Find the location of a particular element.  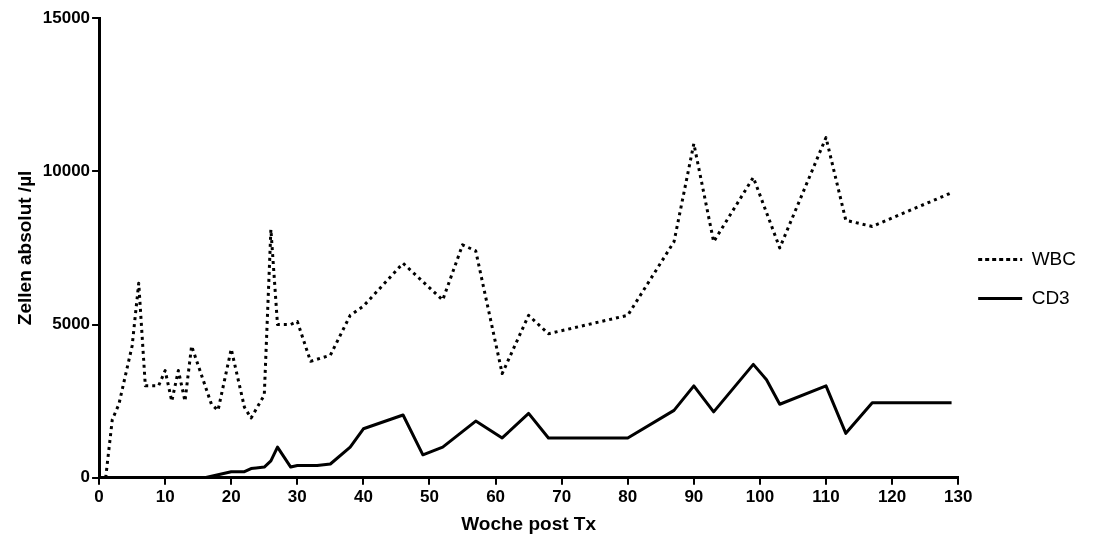

y-tick-label: 10000 is located at coordinates (66, 170).